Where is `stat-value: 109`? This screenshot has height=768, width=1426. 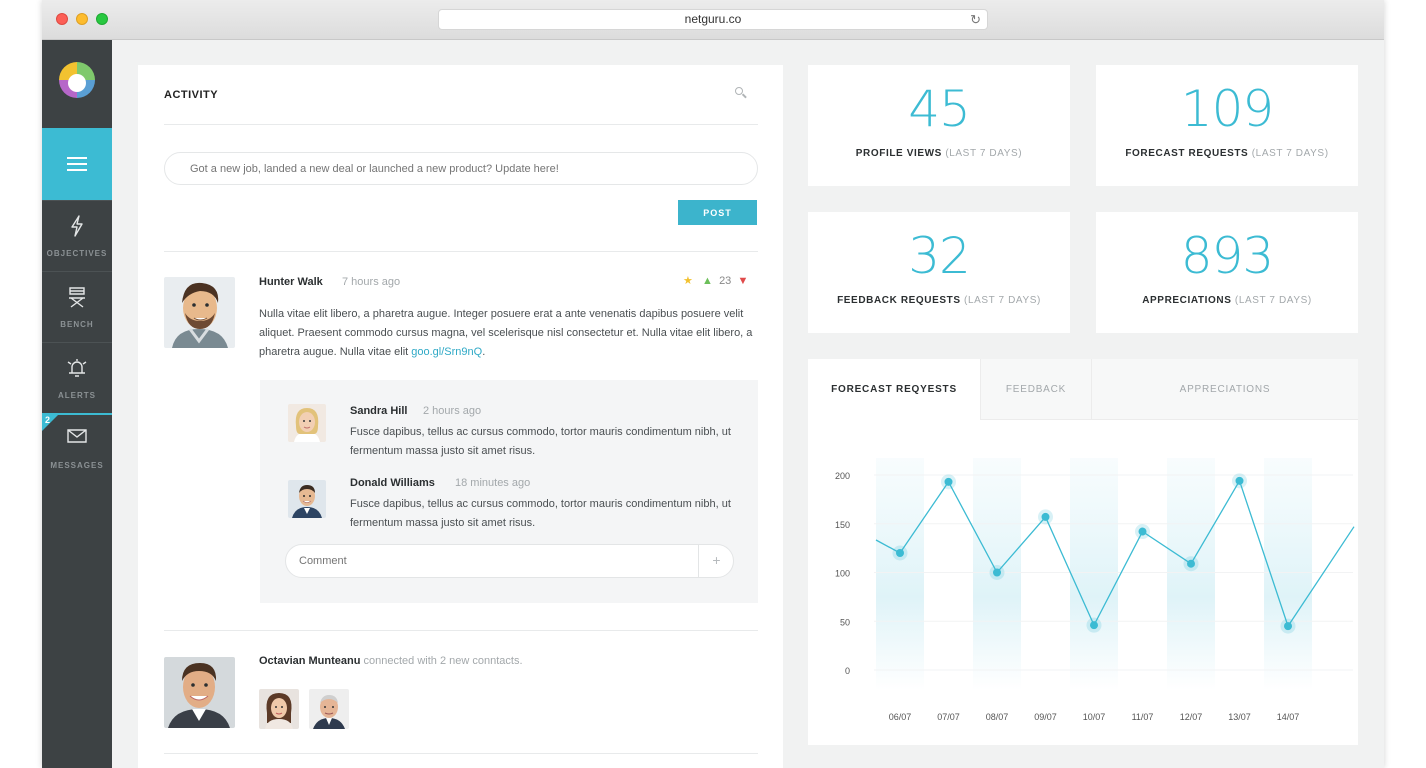
stat-value: 109 is located at coordinates (1227, 109).